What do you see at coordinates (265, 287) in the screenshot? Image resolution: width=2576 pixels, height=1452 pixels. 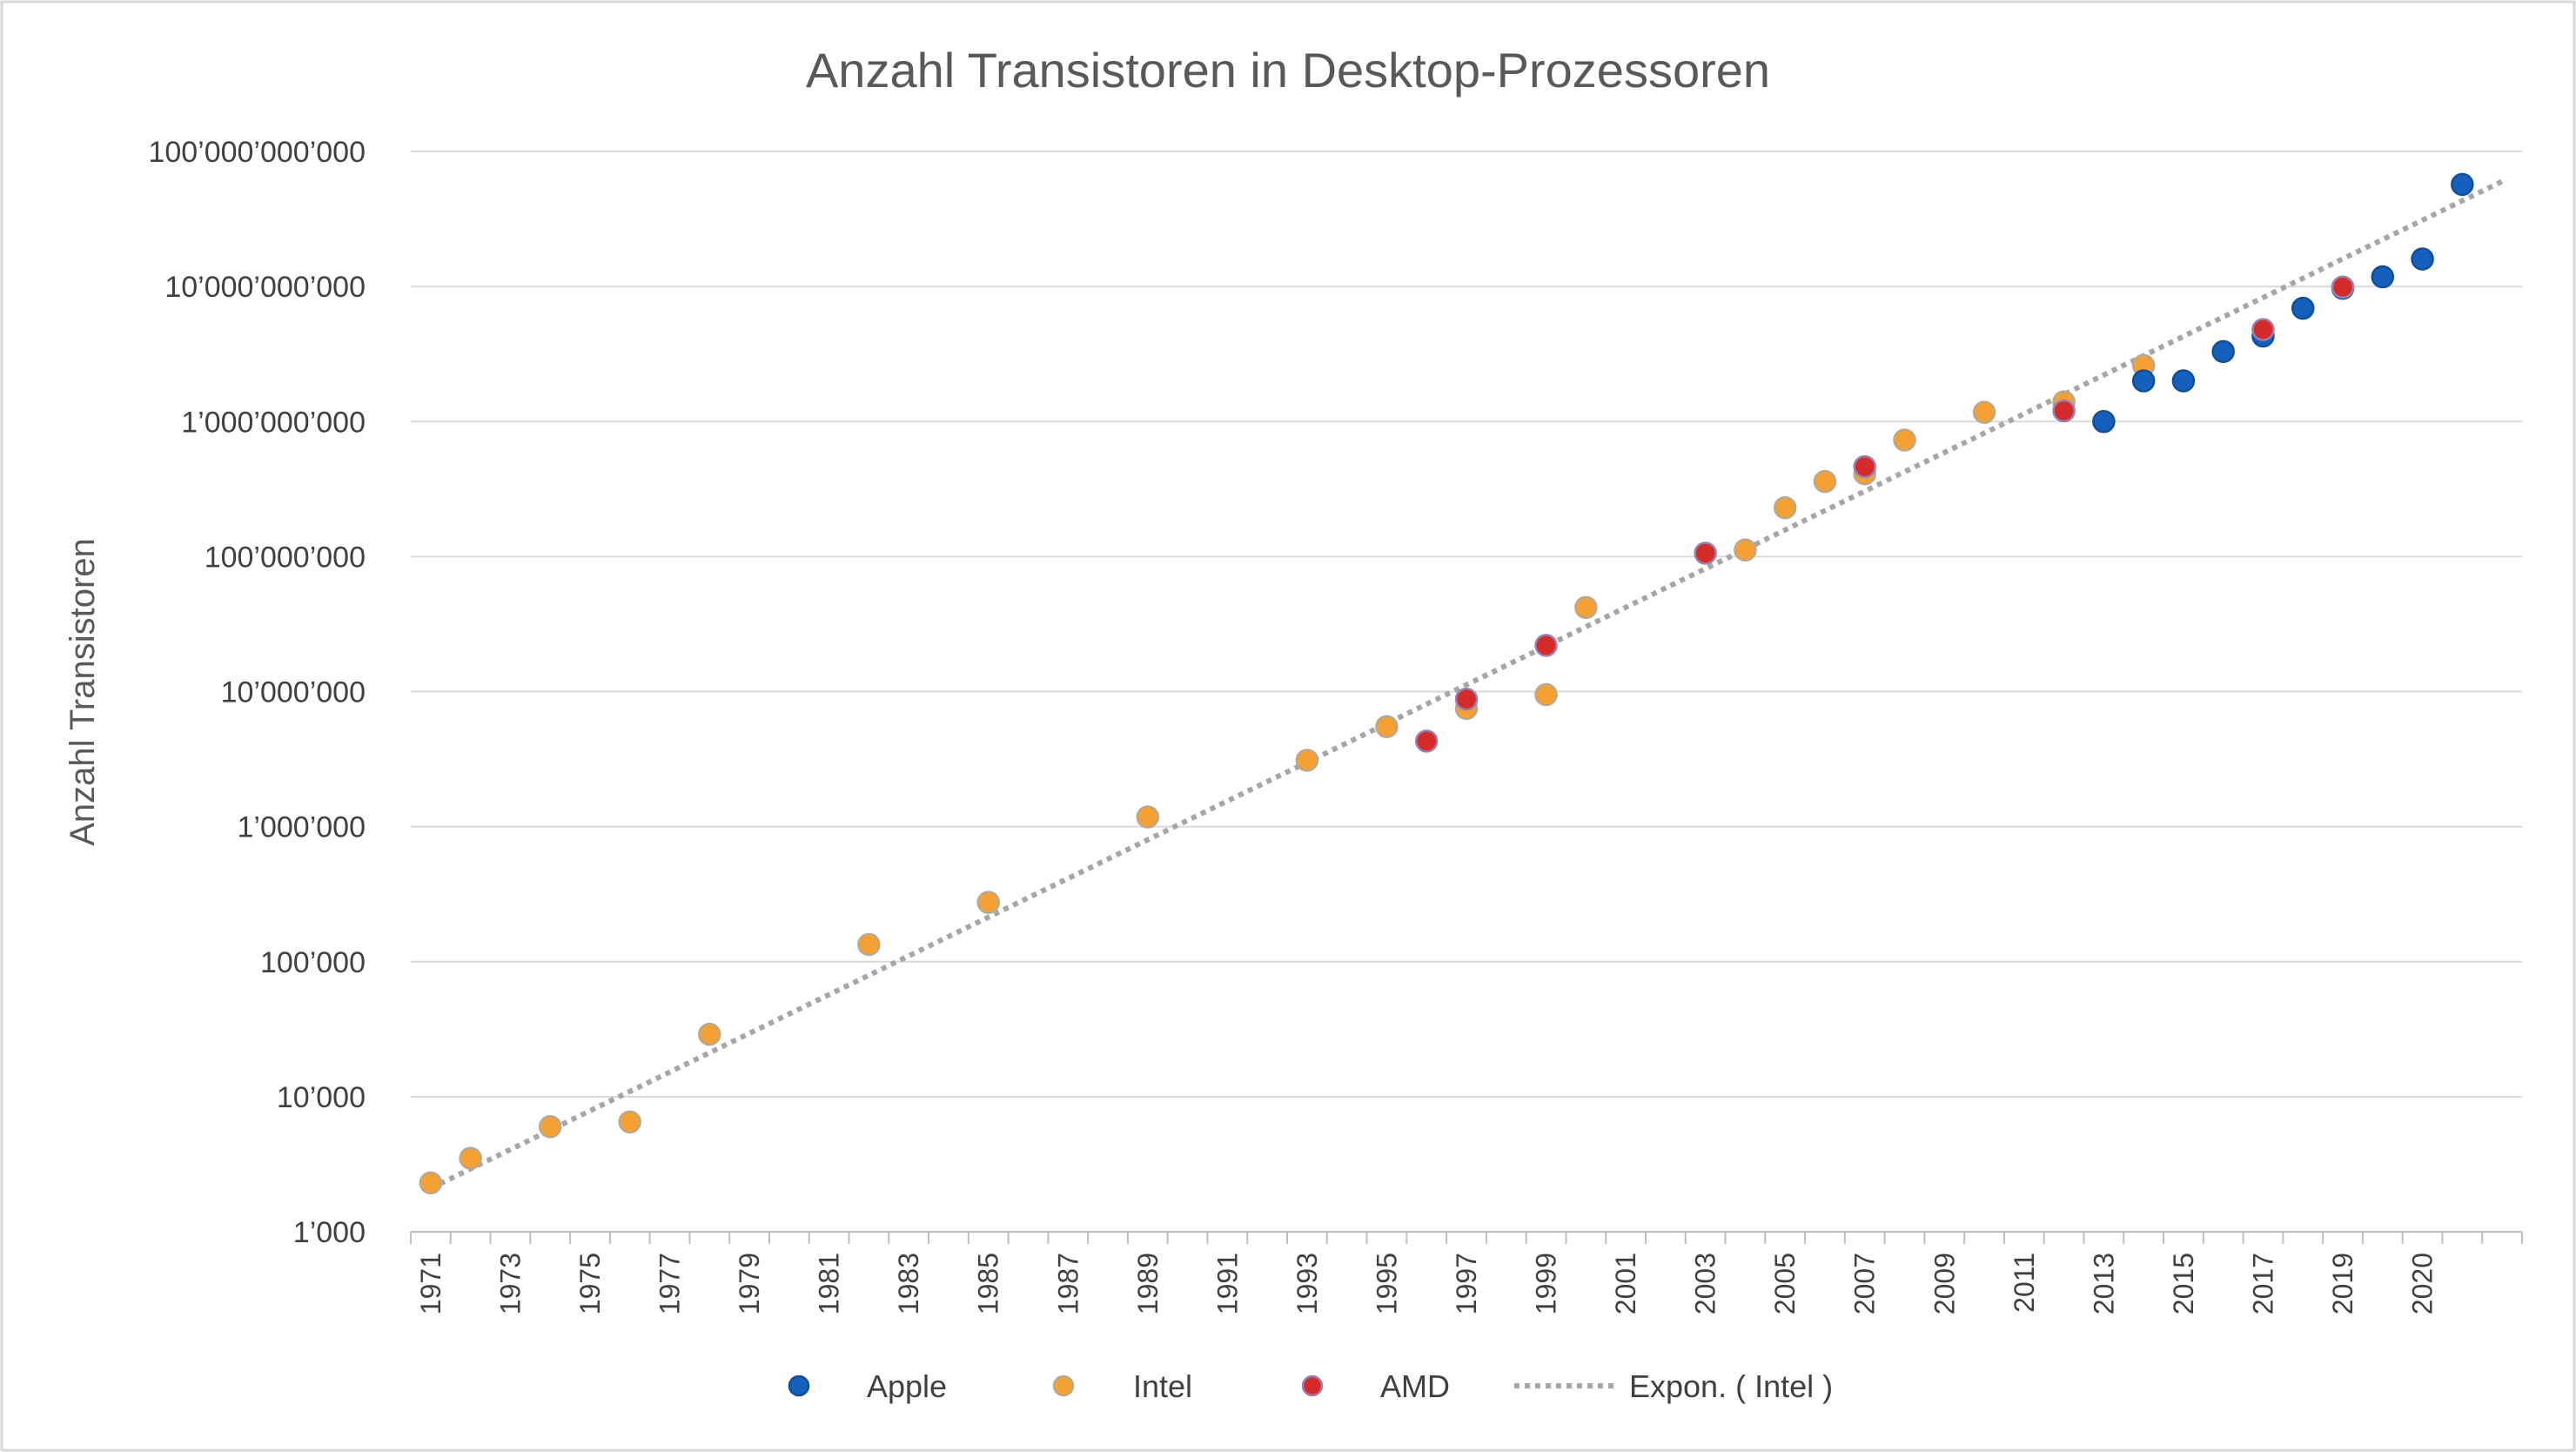 I see `y-tick-label: 10’000’000’000` at bounding box center [265, 287].